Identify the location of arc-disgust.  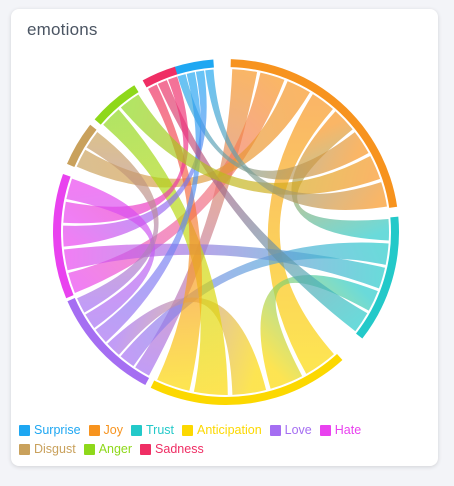
(81, 145).